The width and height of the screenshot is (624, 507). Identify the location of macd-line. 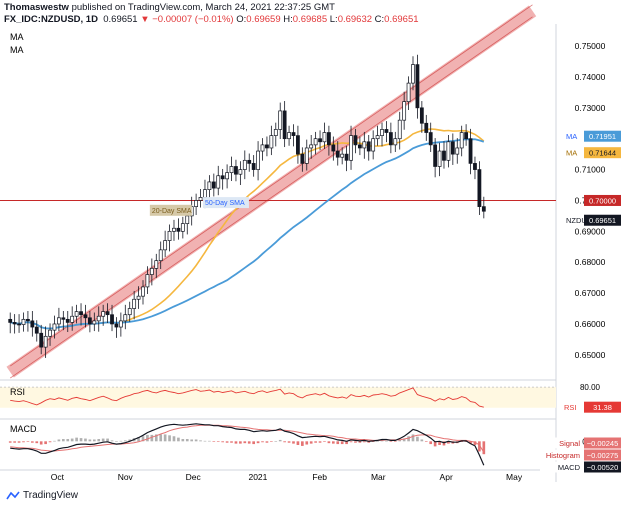
(247, 444).